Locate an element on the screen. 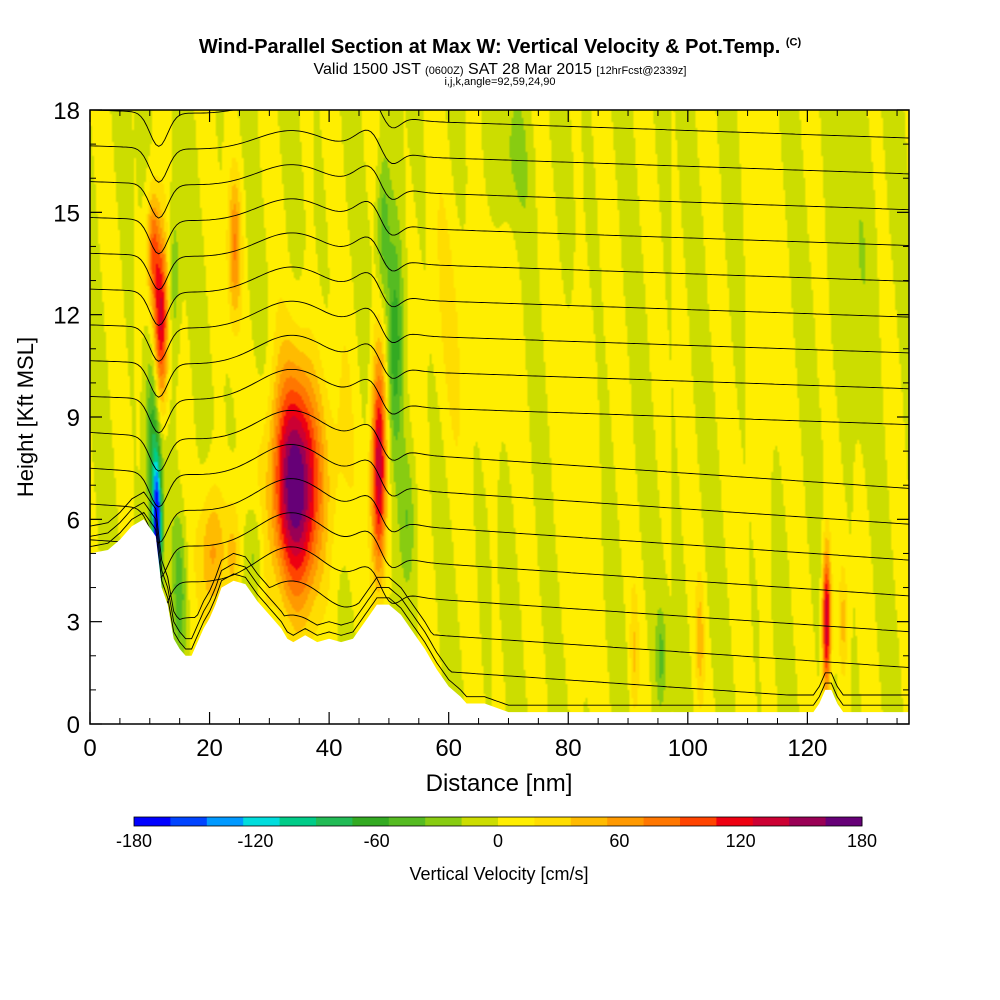 This screenshot has width=1000, height=1000. x-tick-label: 40 is located at coordinates (329, 748).